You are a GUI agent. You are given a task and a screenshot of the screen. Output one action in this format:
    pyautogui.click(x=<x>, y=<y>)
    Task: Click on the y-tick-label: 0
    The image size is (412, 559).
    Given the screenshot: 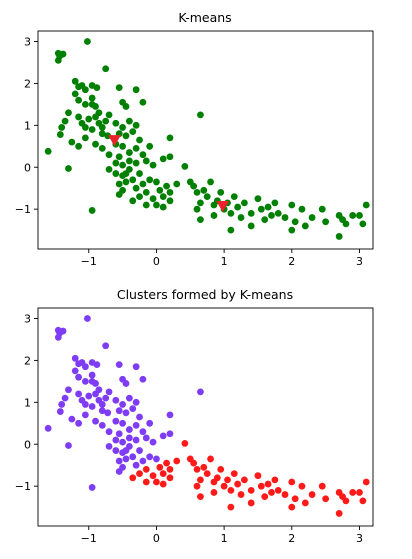 What is the action you would take?
    pyautogui.click(x=27, y=444)
    